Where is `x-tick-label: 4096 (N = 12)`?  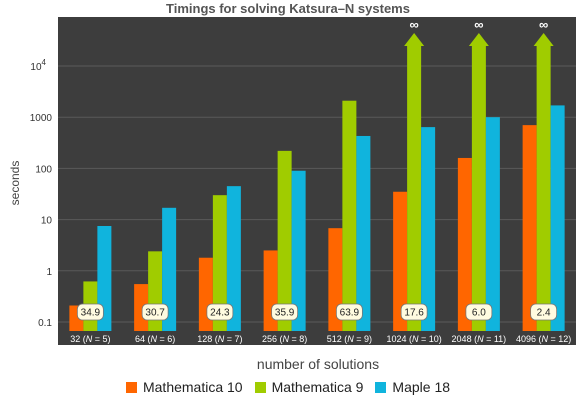 x-tick-label: 4096 (N = 12) is located at coordinates (543, 339).